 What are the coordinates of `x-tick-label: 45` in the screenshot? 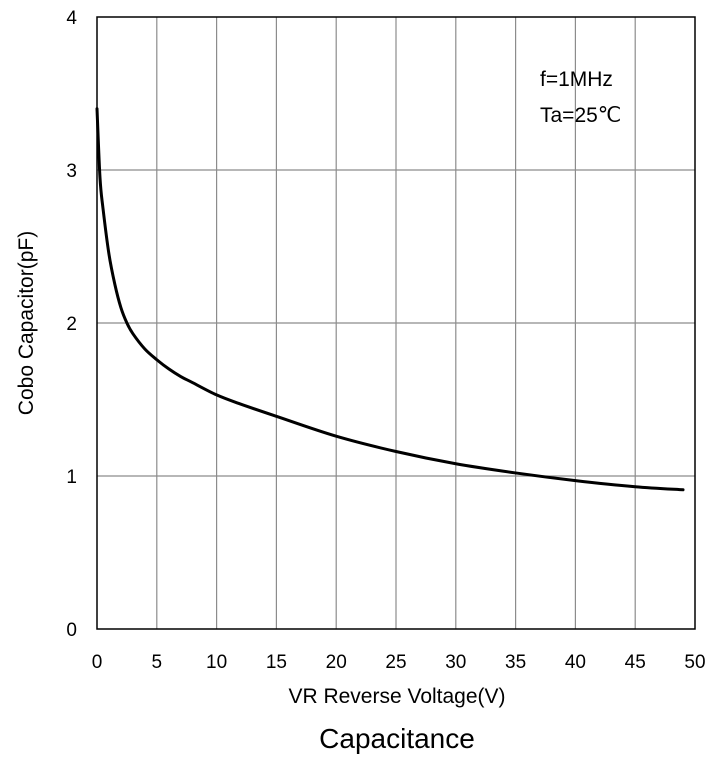 It's located at (635, 662).